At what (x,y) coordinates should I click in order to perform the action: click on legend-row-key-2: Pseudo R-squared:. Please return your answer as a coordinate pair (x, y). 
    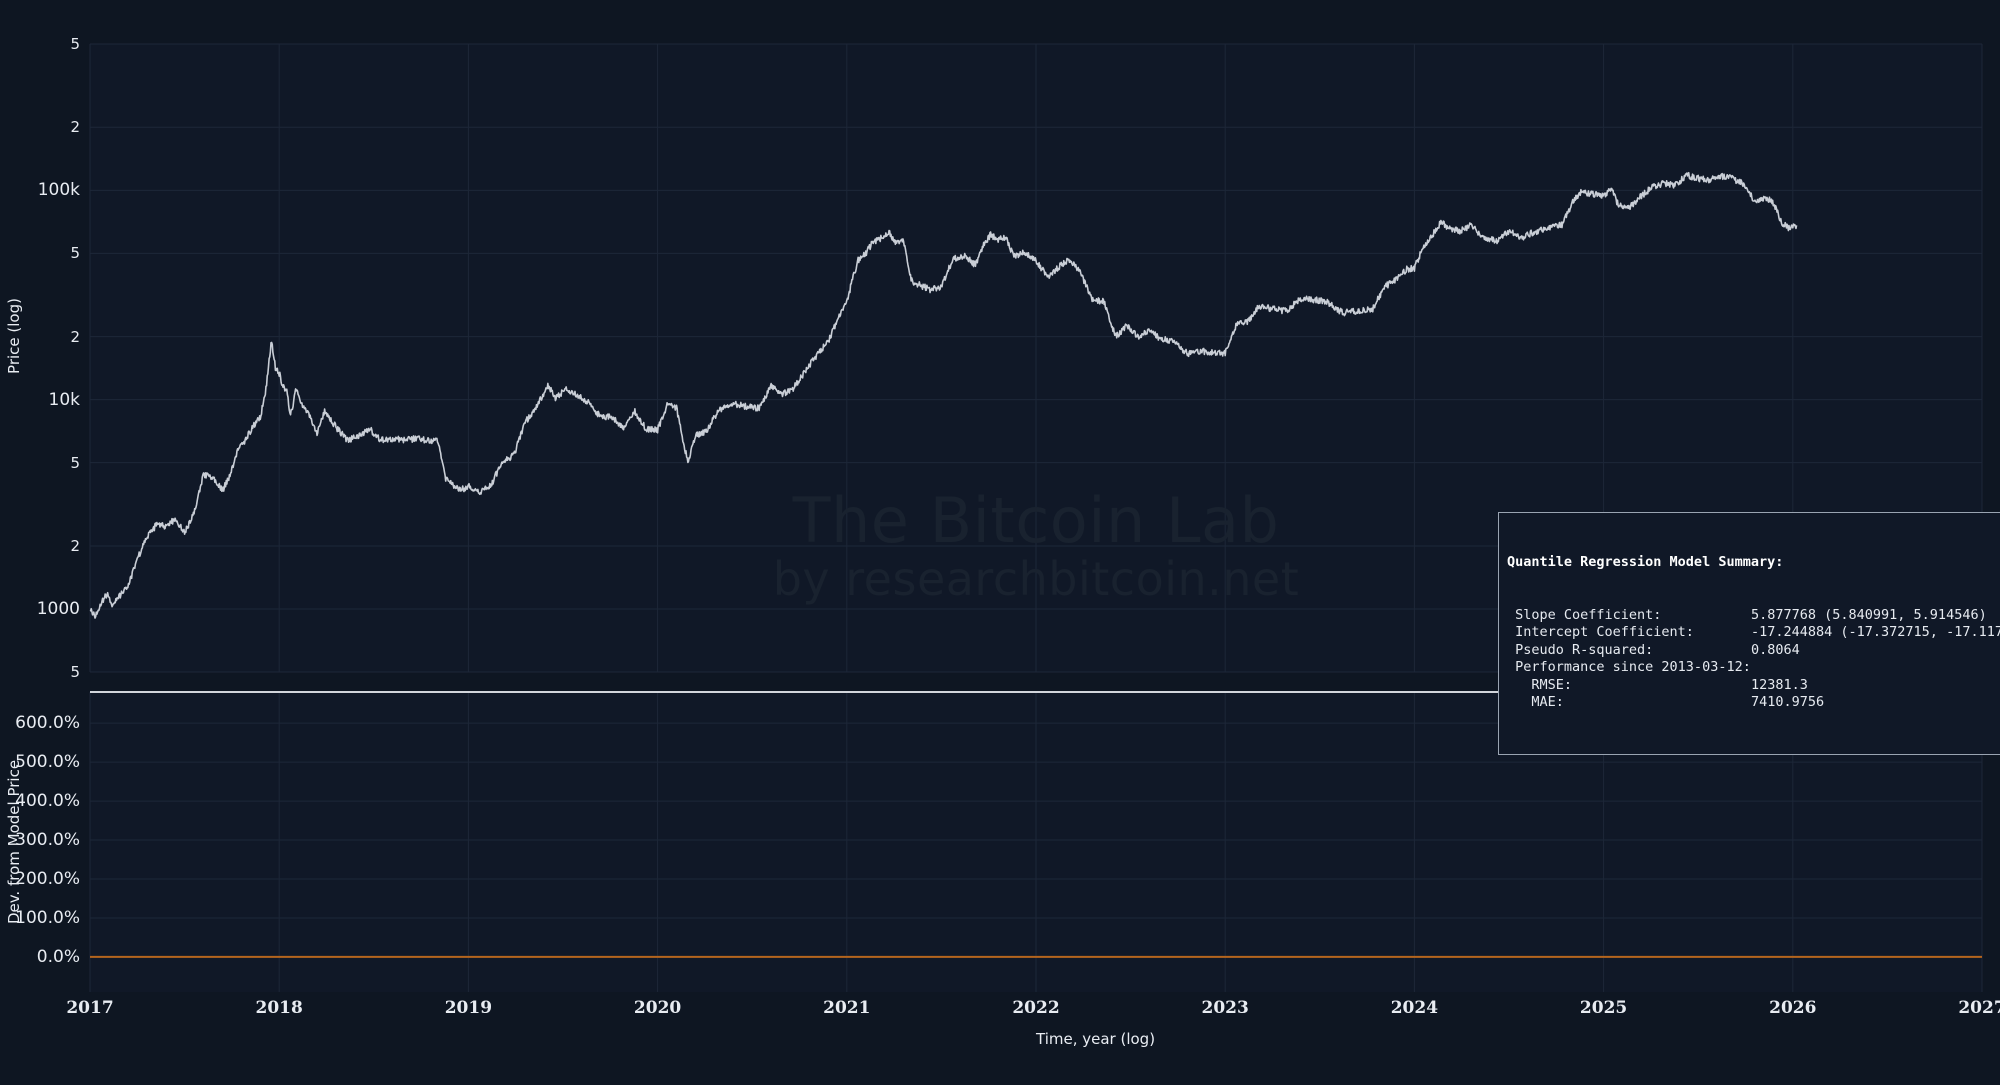
    Looking at the image, I should click on (1580, 649).